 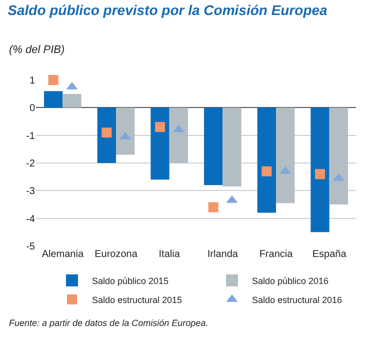 What do you see at coordinates (32, 108) in the screenshot?
I see `y-tick-label: 0` at bounding box center [32, 108].